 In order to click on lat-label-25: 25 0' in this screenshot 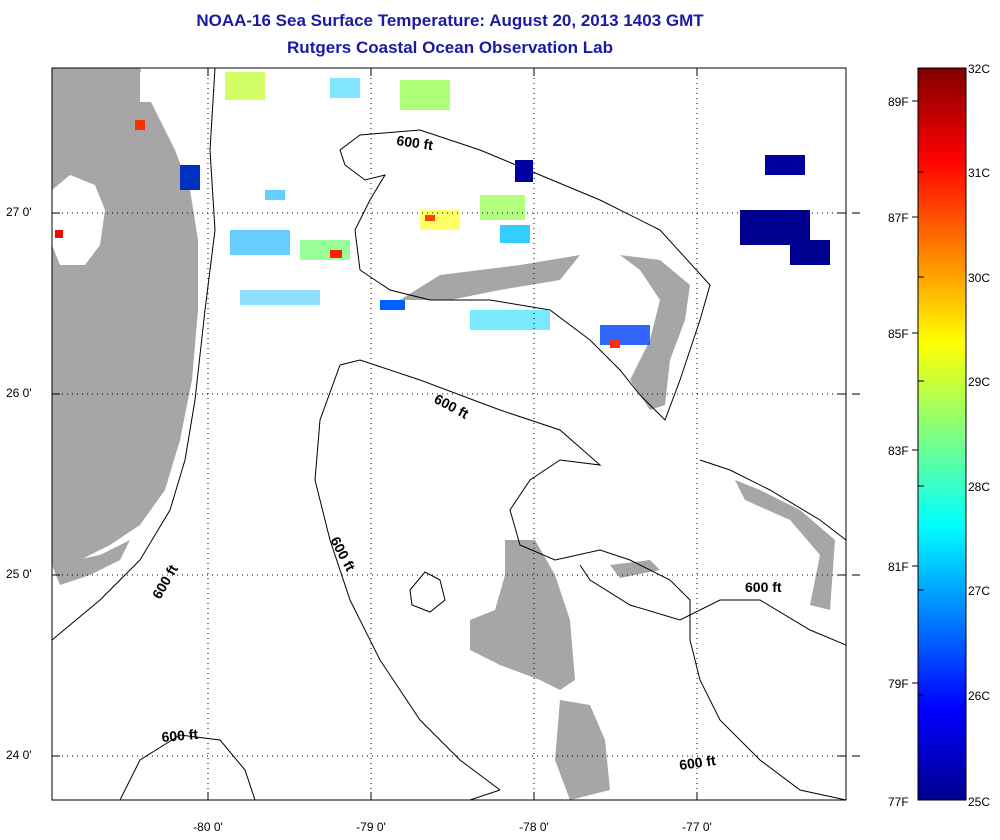, I will do `click(19, 574)`.